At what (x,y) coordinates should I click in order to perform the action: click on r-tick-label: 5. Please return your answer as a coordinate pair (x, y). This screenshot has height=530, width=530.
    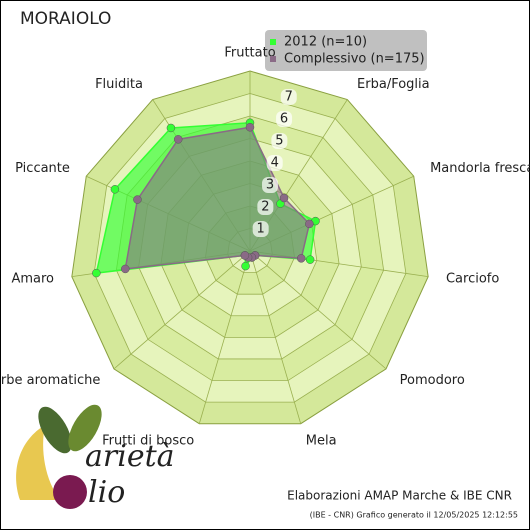
    Looking at the image, I should click on (279, 140).